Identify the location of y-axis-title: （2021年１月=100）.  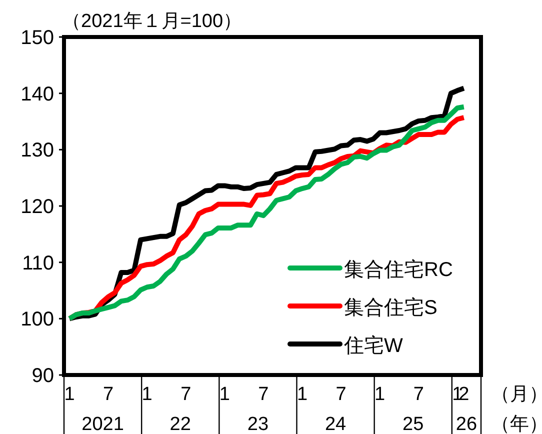
(152, 21).